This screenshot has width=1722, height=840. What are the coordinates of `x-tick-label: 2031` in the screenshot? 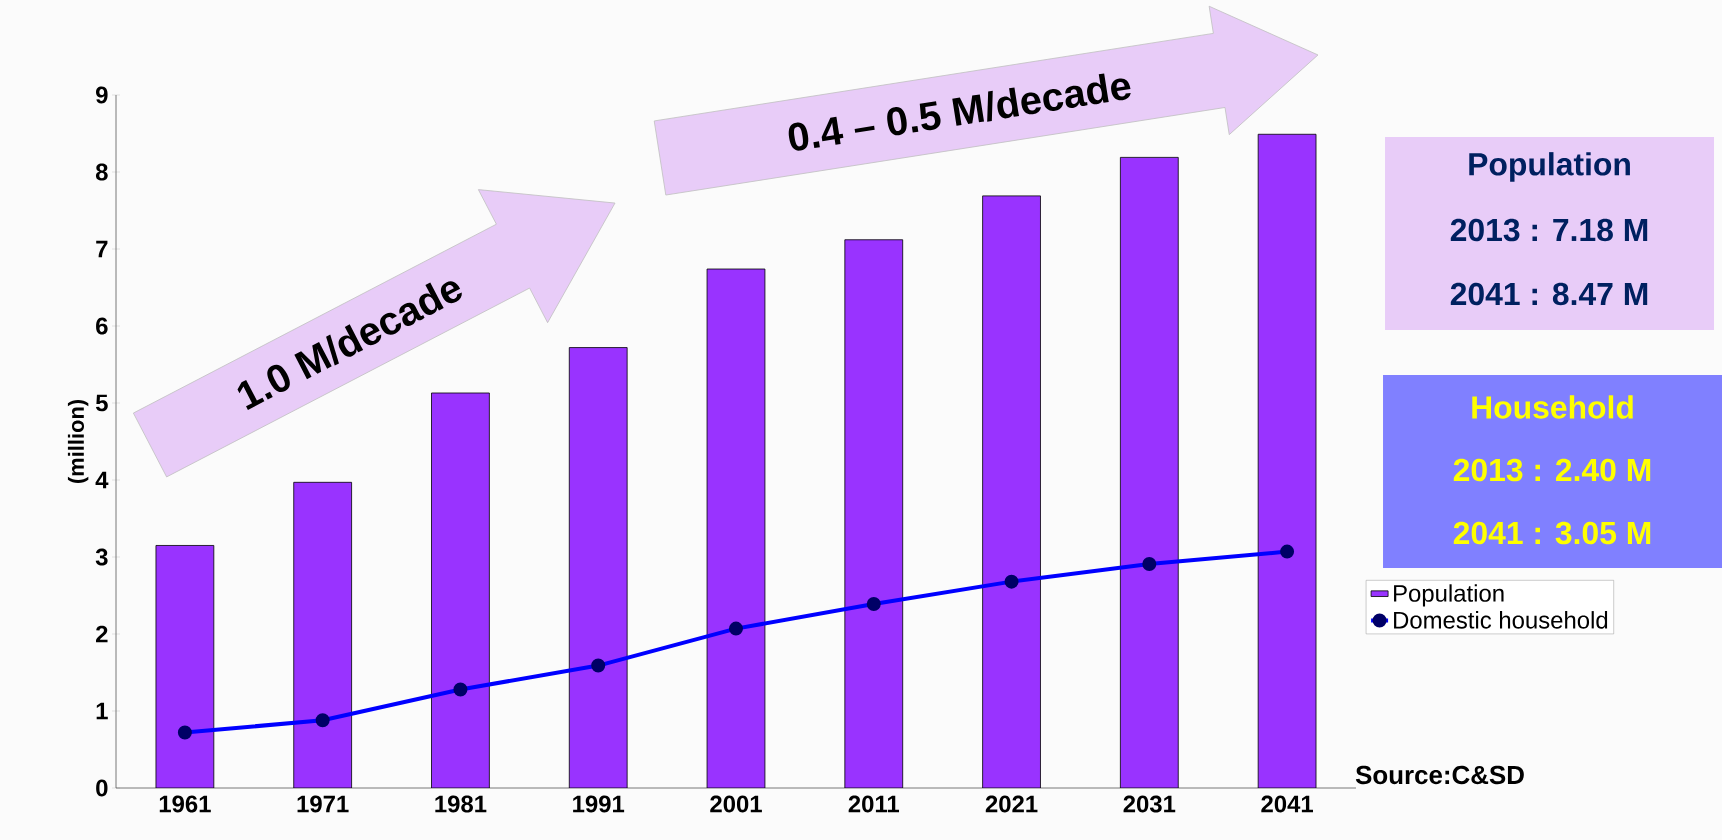 It's located at (1149, 804).